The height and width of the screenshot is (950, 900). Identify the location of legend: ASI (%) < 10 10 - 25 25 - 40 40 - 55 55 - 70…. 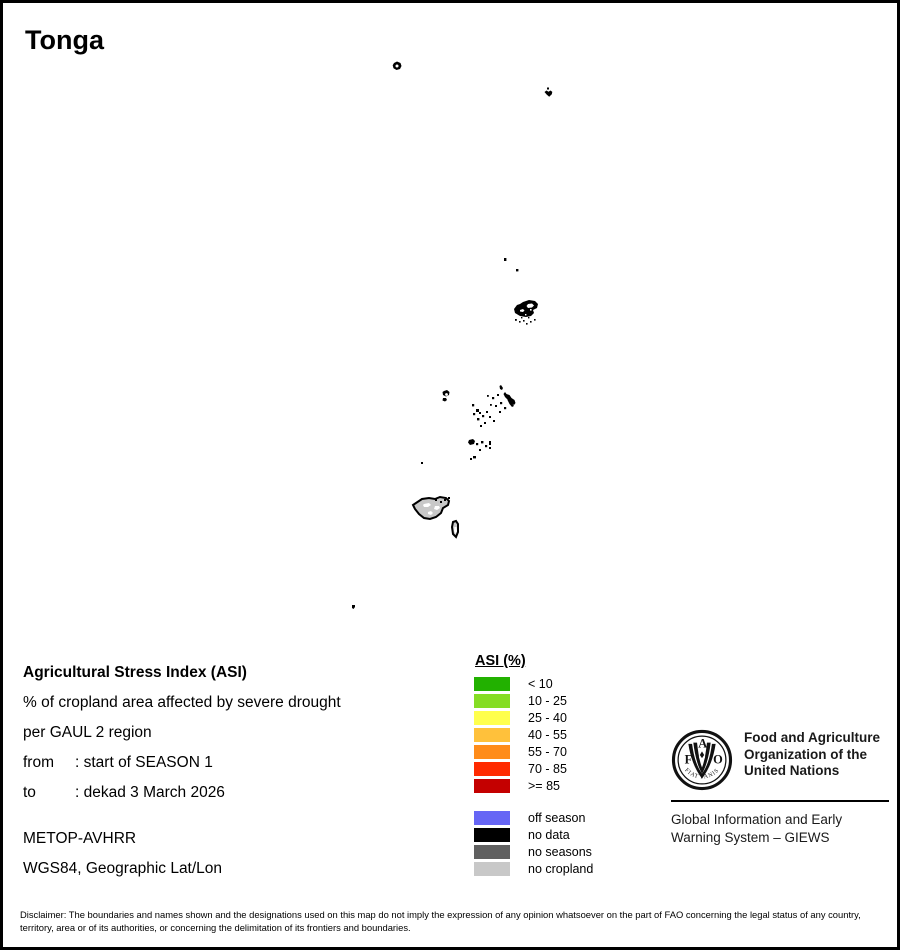
(533, 765).